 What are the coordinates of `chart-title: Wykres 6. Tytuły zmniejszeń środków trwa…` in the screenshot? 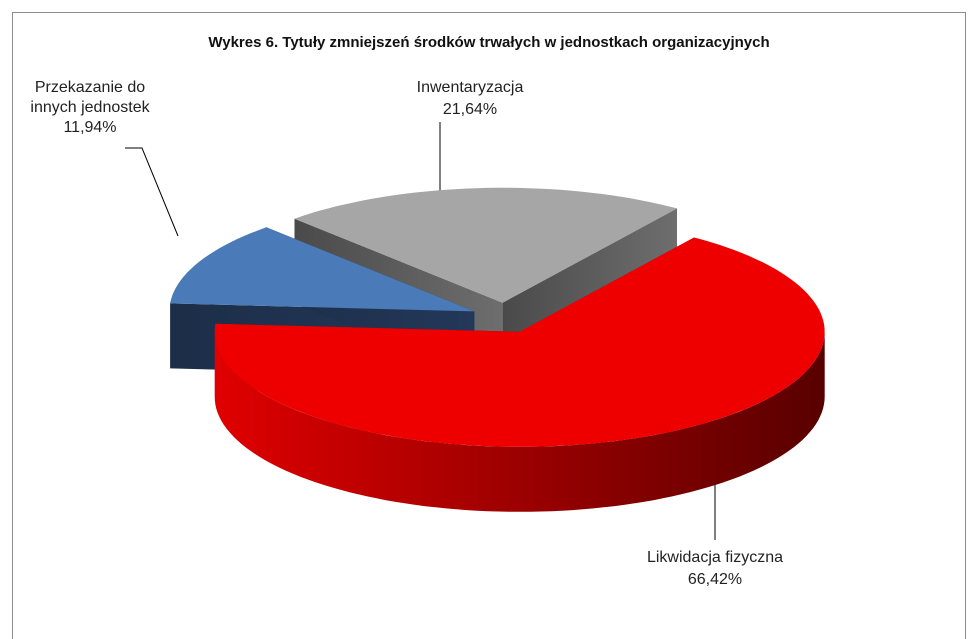 It's located at (489, 42).